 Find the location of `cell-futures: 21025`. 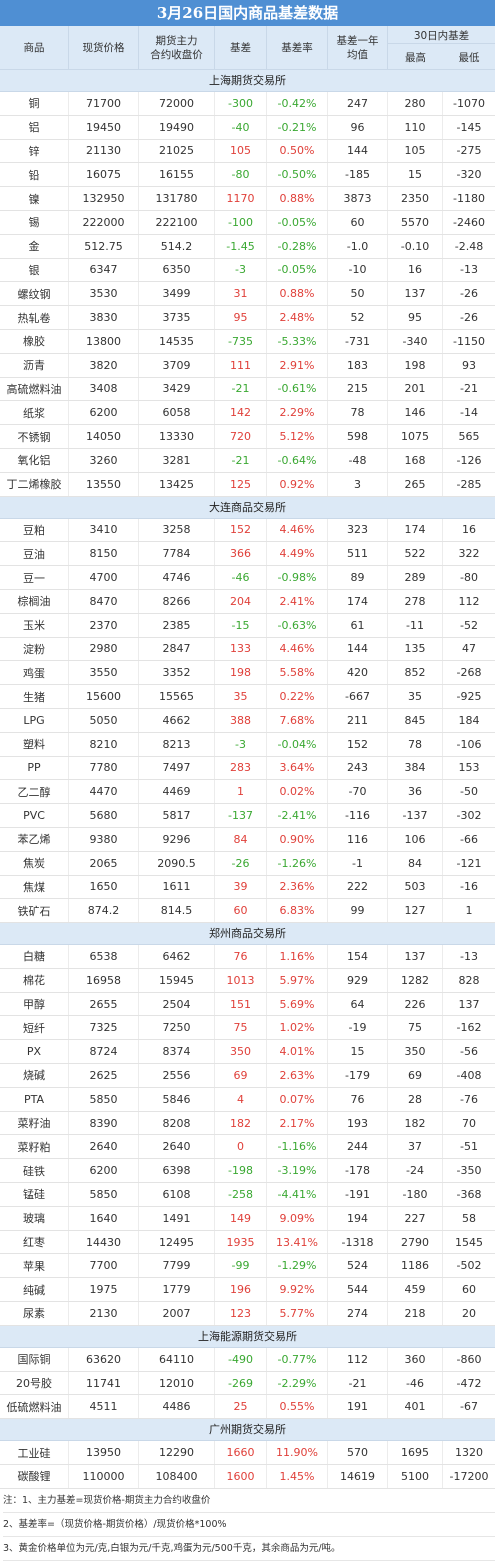

cell-futures: 21025 is located at coordinates (177, 151).